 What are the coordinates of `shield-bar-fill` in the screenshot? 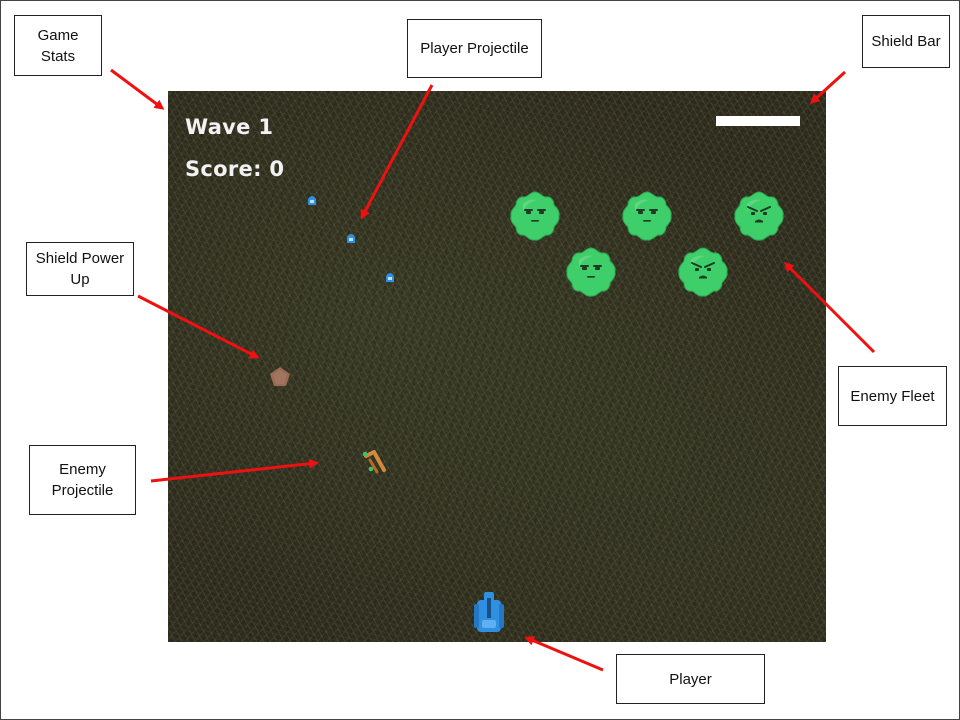 It's located at (758, 121).